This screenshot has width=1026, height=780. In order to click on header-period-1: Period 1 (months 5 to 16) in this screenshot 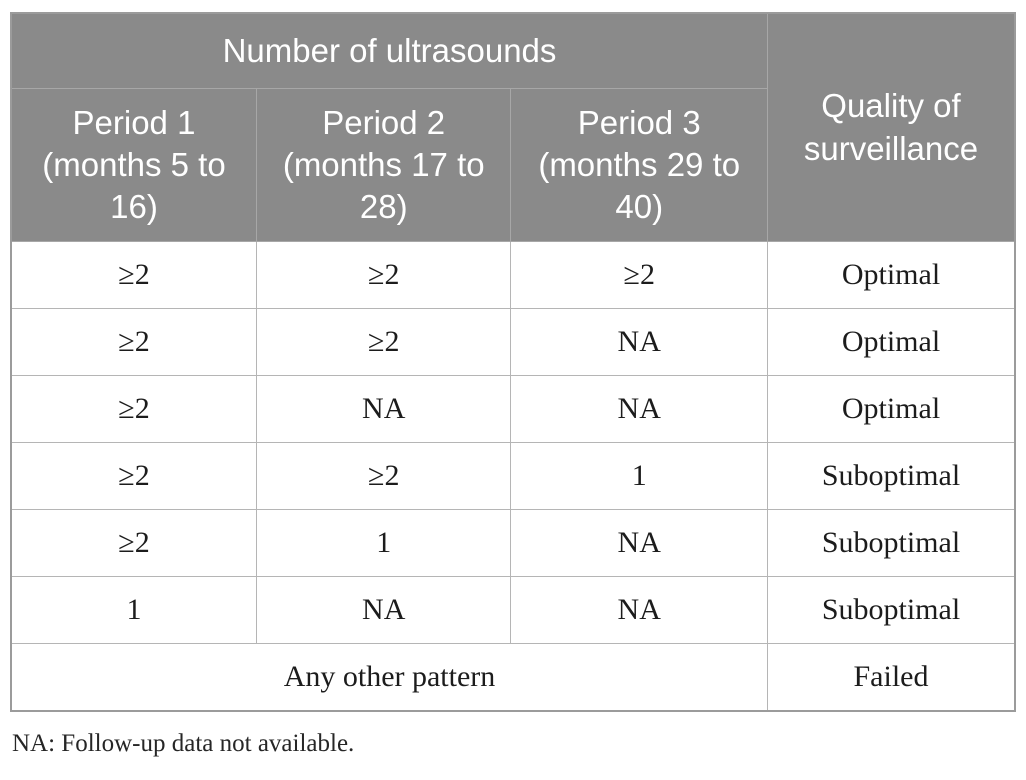, I will do `click(133, 165)`.